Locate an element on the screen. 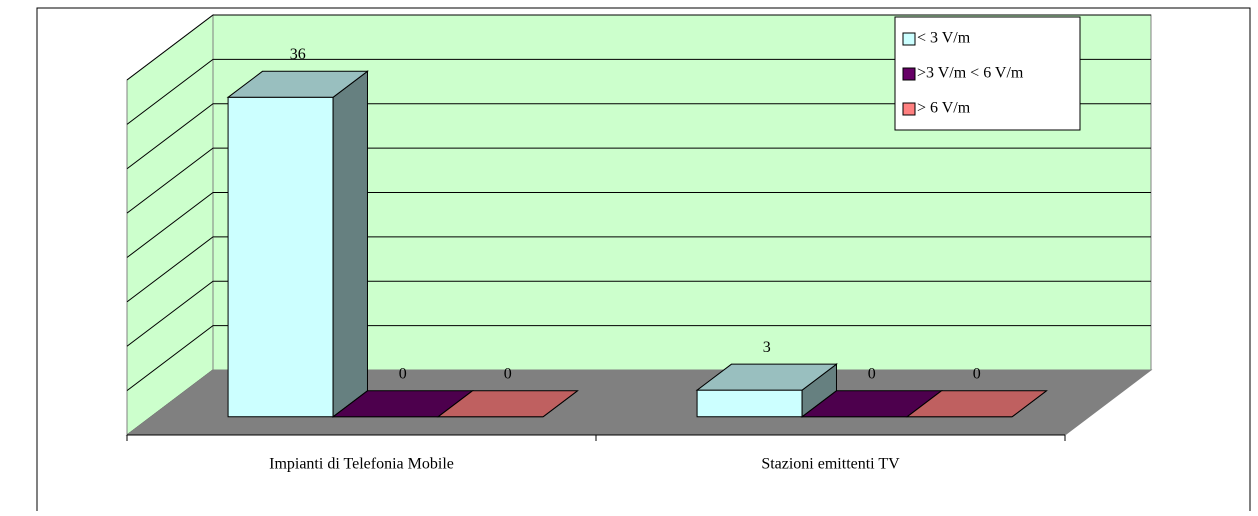  x-tick-label: Impianti di Telefonia Mobile is located at coordinates (361, 464).